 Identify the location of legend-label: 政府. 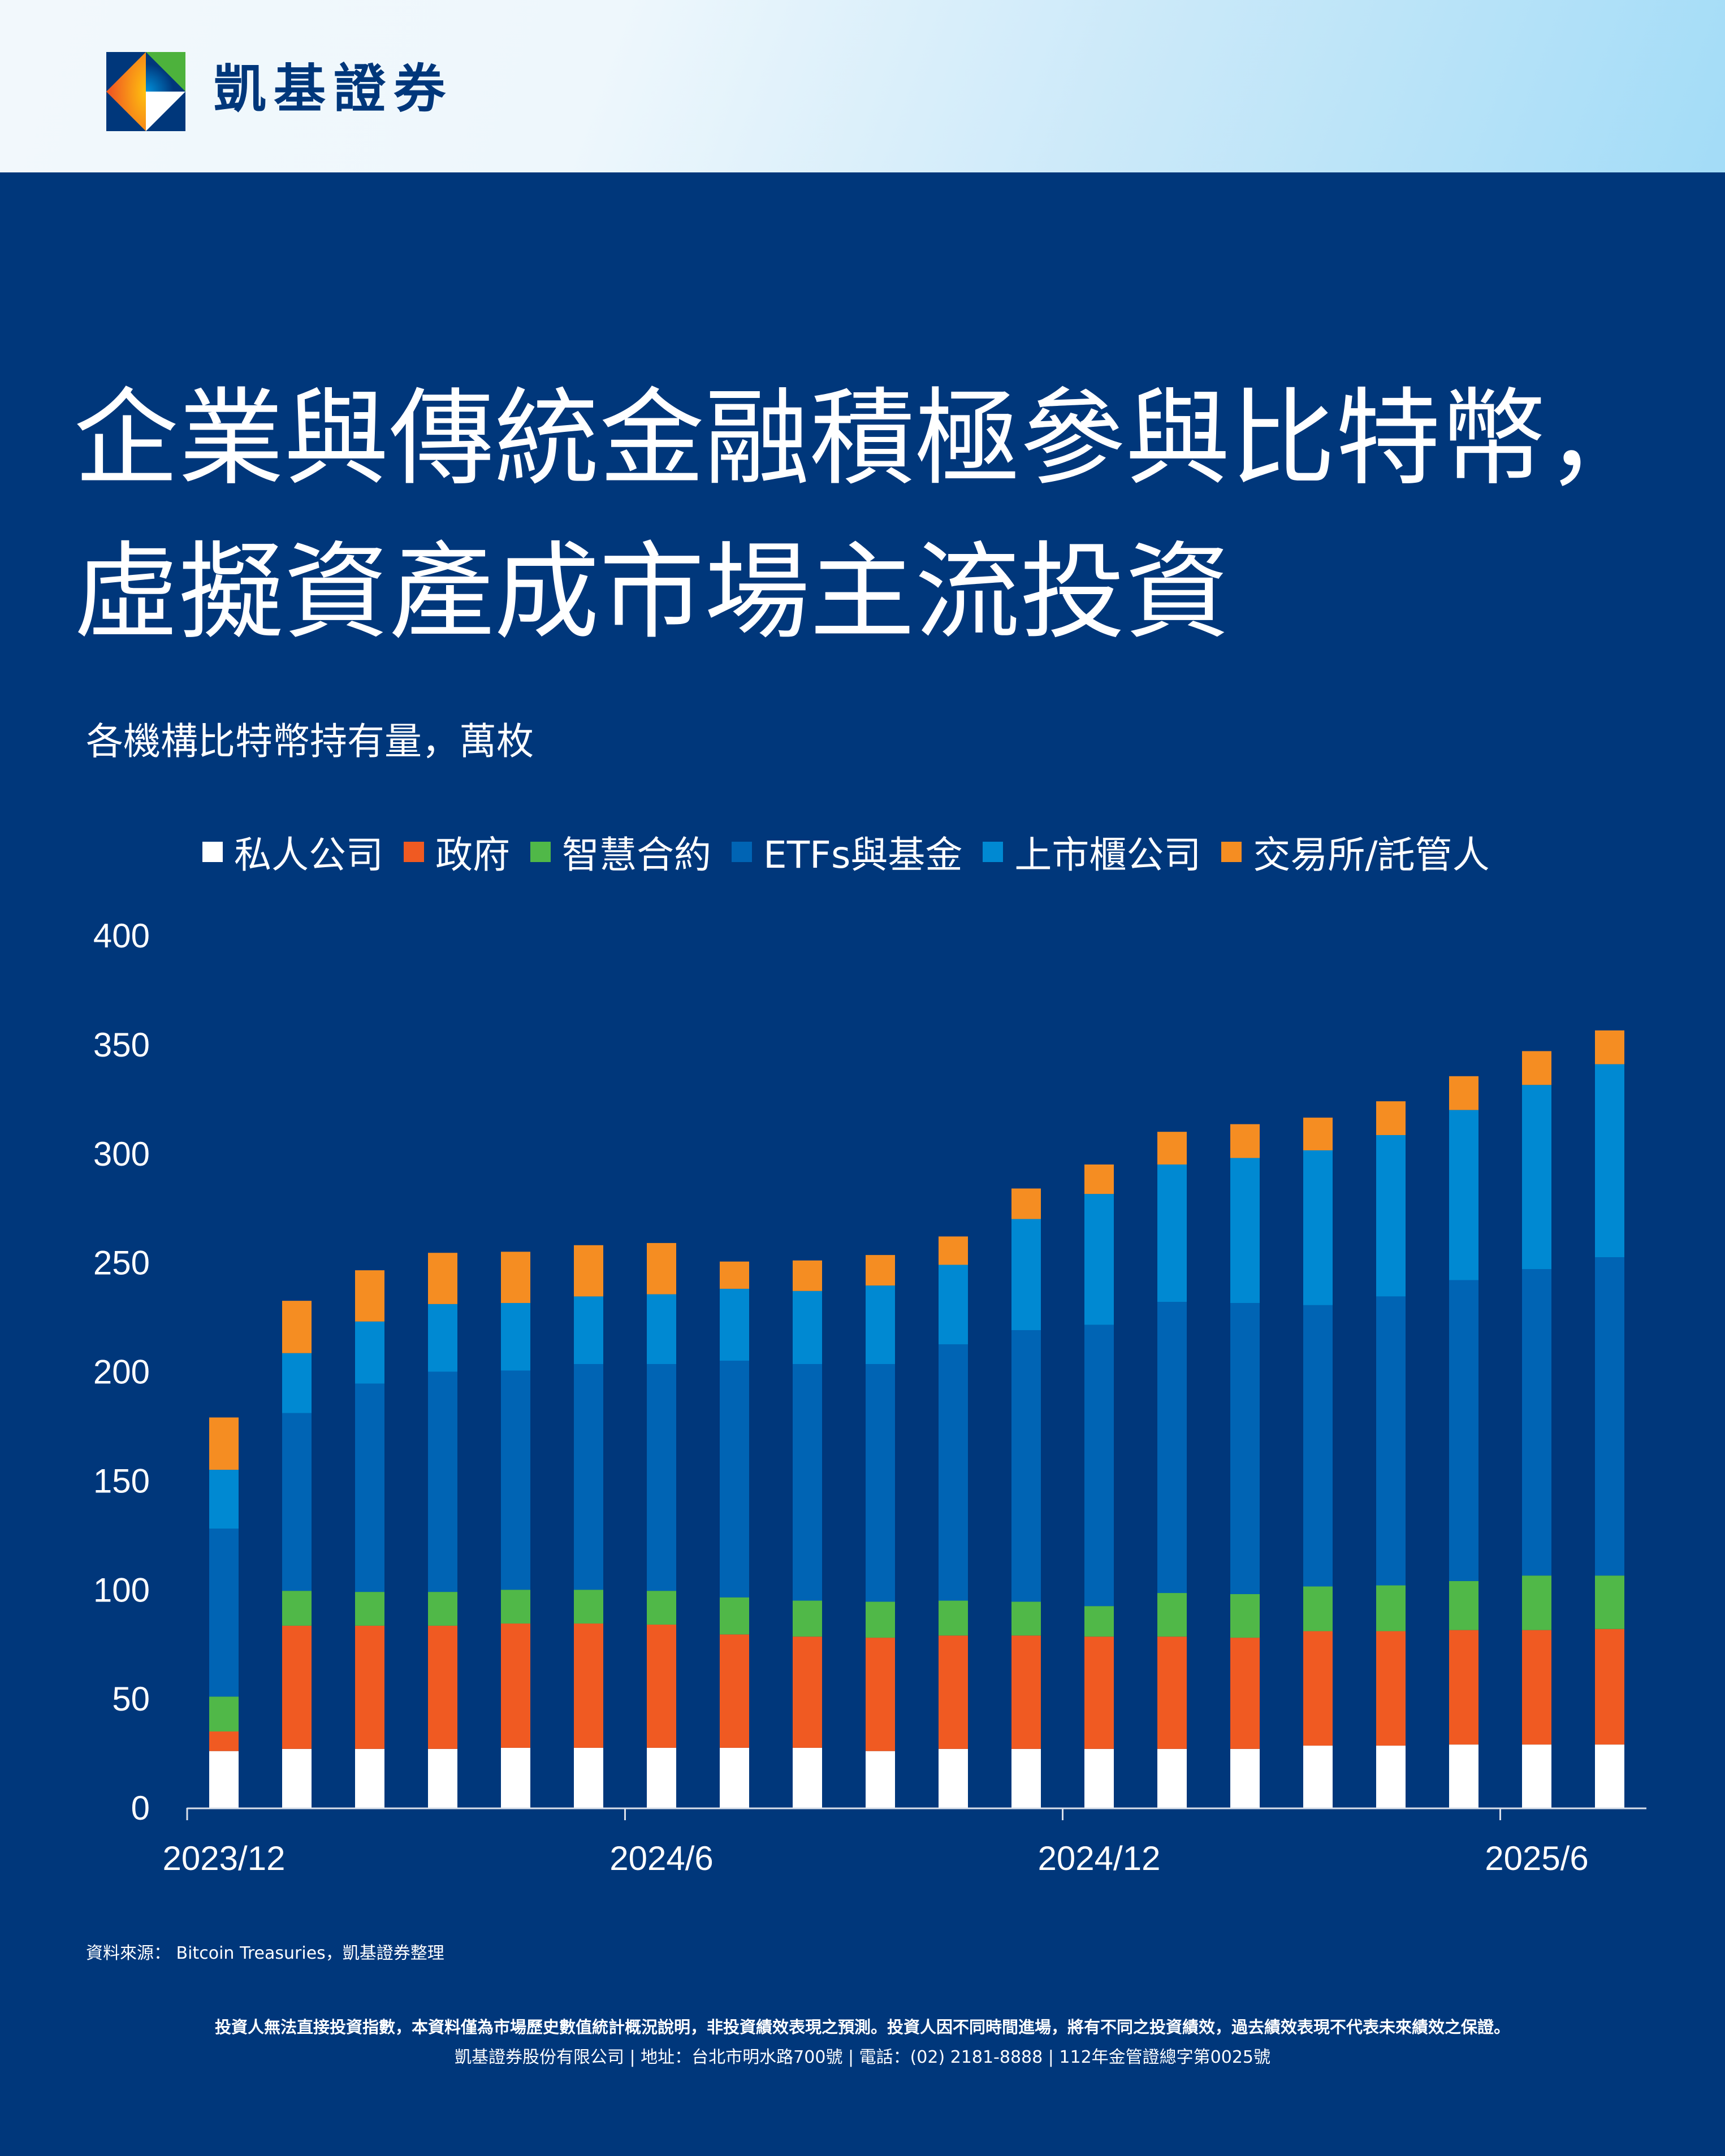
(472, 855).